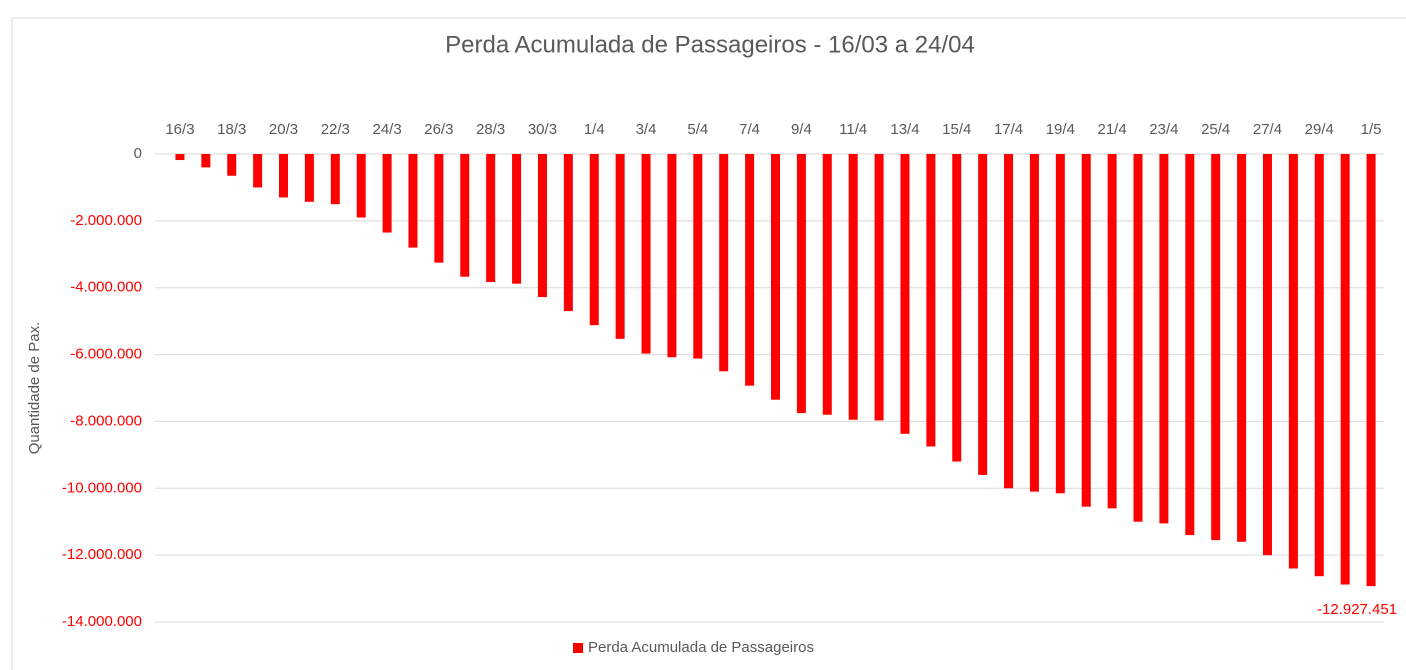 This screenshot has width=1406, height=670. Describe the element at coordinates (1267, 129) in the screenshot. I see `x-tick-label: 27/4` at that location.